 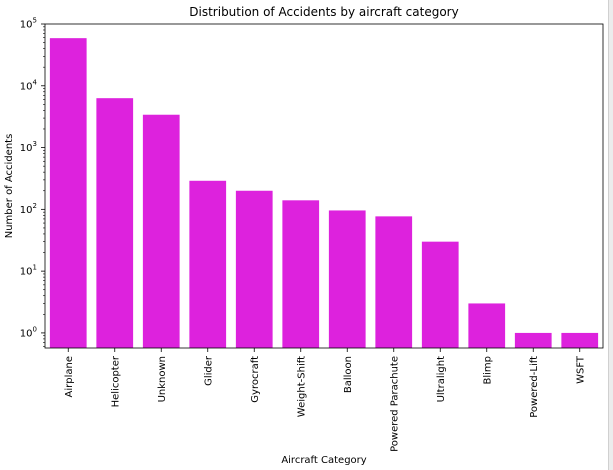 What do you see at coordinates (69, 376) in the screenshot?
I see `x-tick-label: Airplane` at bounding box center [69, 376].